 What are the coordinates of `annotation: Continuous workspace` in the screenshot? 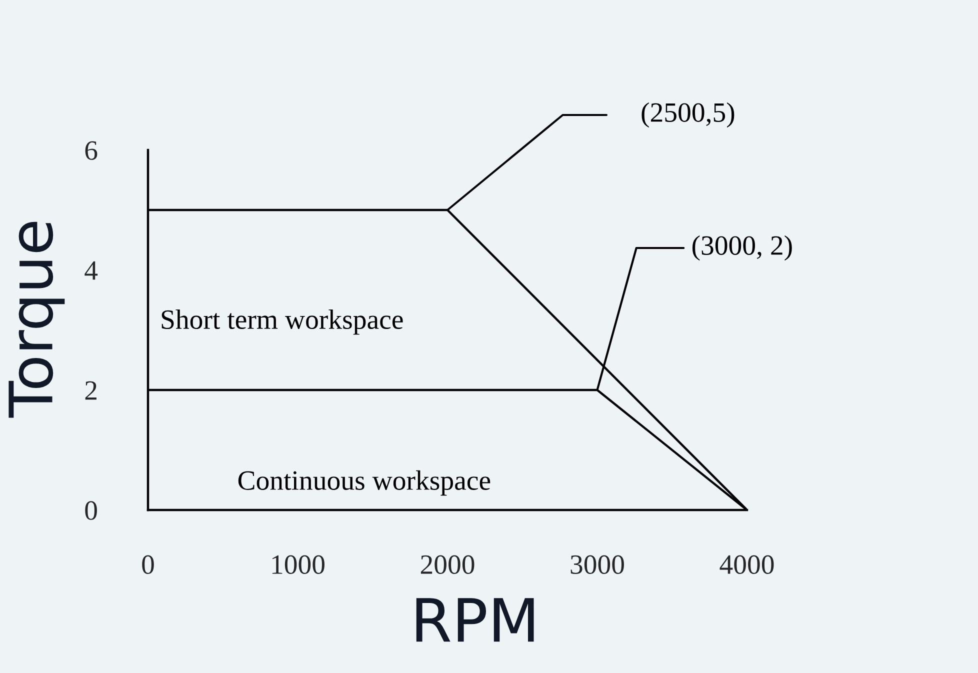 It's located at (364, 483).